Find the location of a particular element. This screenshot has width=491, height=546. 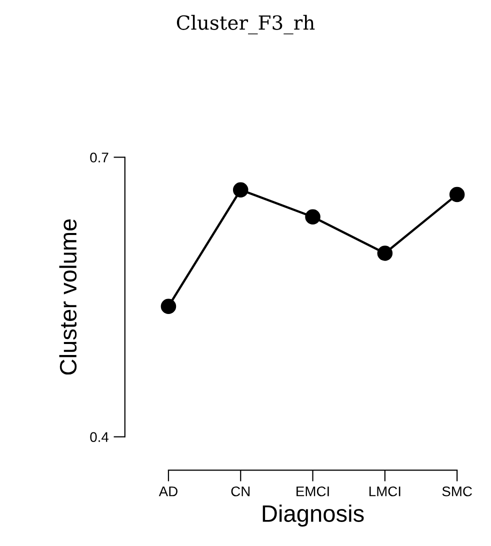

y-axis-title: Cluster volume is located at coordinates (68, 297).